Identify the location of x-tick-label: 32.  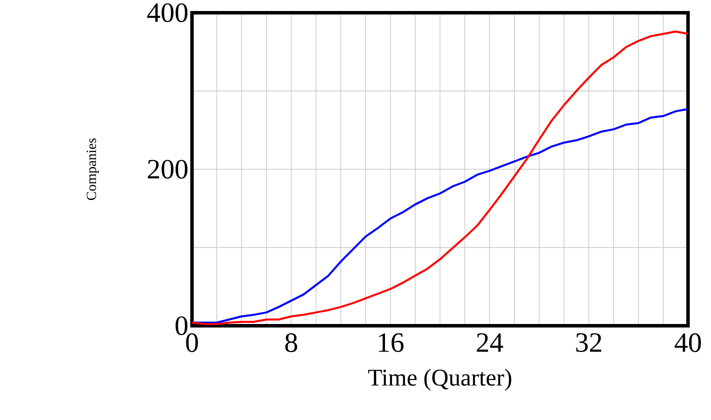
(589, 342).